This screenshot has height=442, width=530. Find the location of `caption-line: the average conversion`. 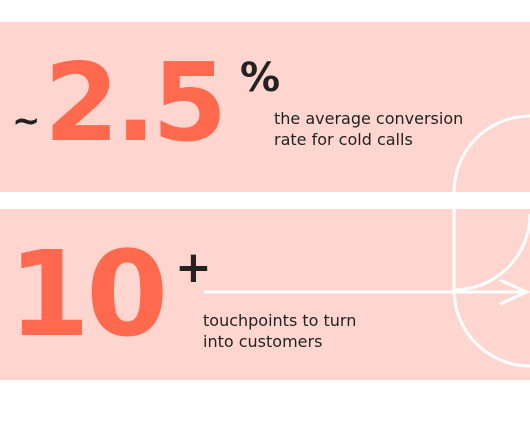

caption-line: the average conversion is located at coordinates (369, 118).